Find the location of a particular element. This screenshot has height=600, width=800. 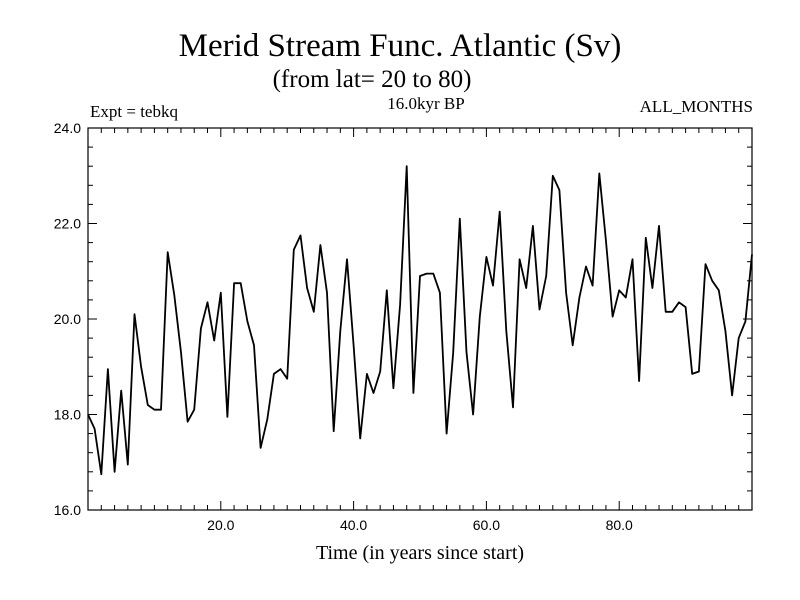

era-label: 16.0kyr BP is located at coordinates (426, 103).